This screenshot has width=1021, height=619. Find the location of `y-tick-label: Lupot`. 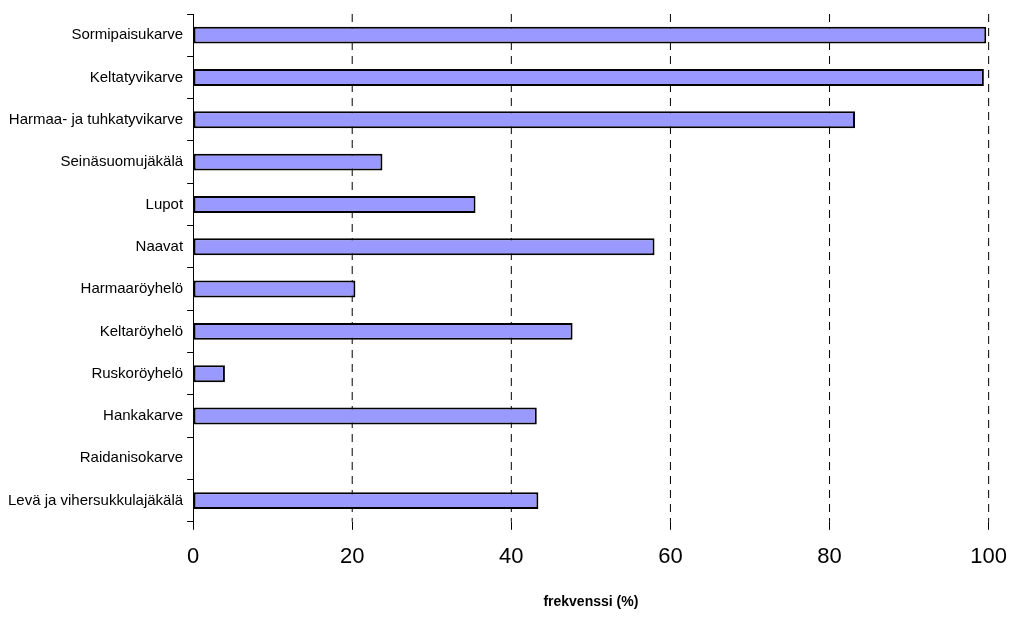

y-tick-label: Lupot is located at coordinates (164, 203).